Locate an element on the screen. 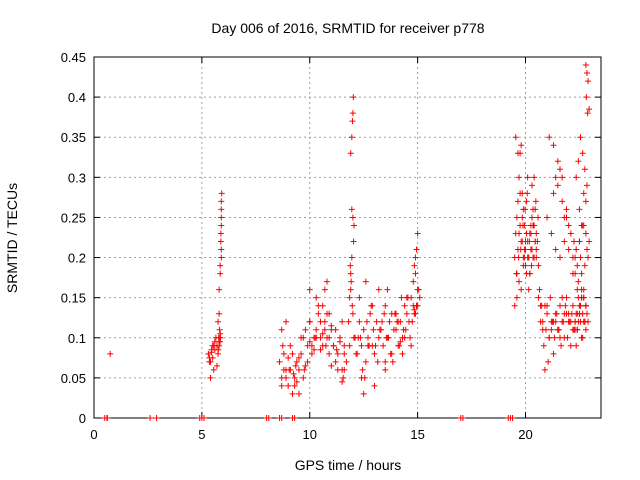  y-tick-label: 0.25 is located at coordinates (73, 217).